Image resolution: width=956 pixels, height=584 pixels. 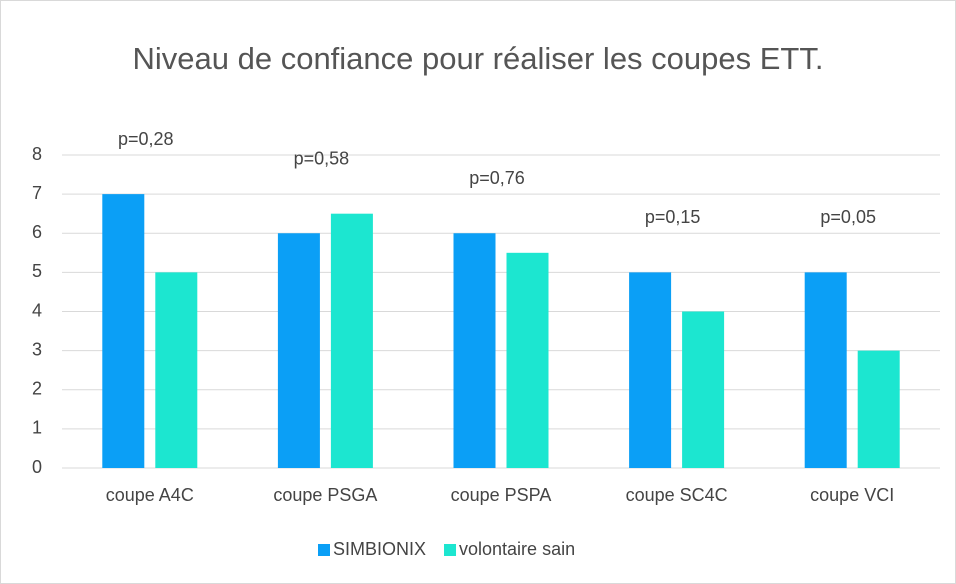 I want to click on legend-label: SIMBIONIX, so click(x=379, y=549).